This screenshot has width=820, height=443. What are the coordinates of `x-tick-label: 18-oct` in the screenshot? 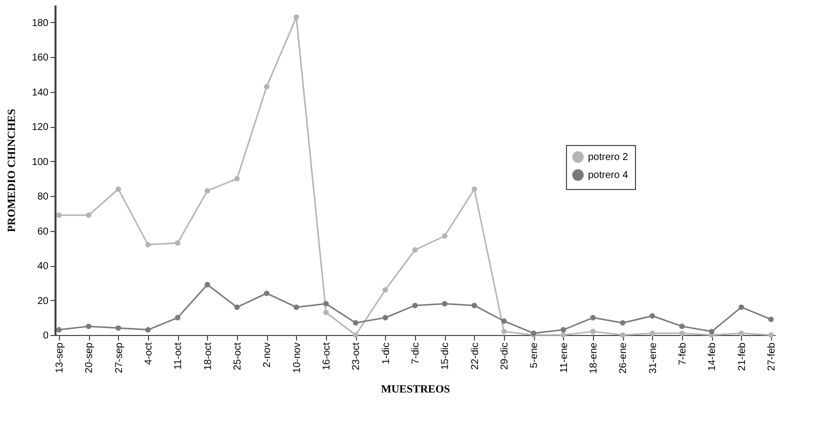 It's located at (208, 356).